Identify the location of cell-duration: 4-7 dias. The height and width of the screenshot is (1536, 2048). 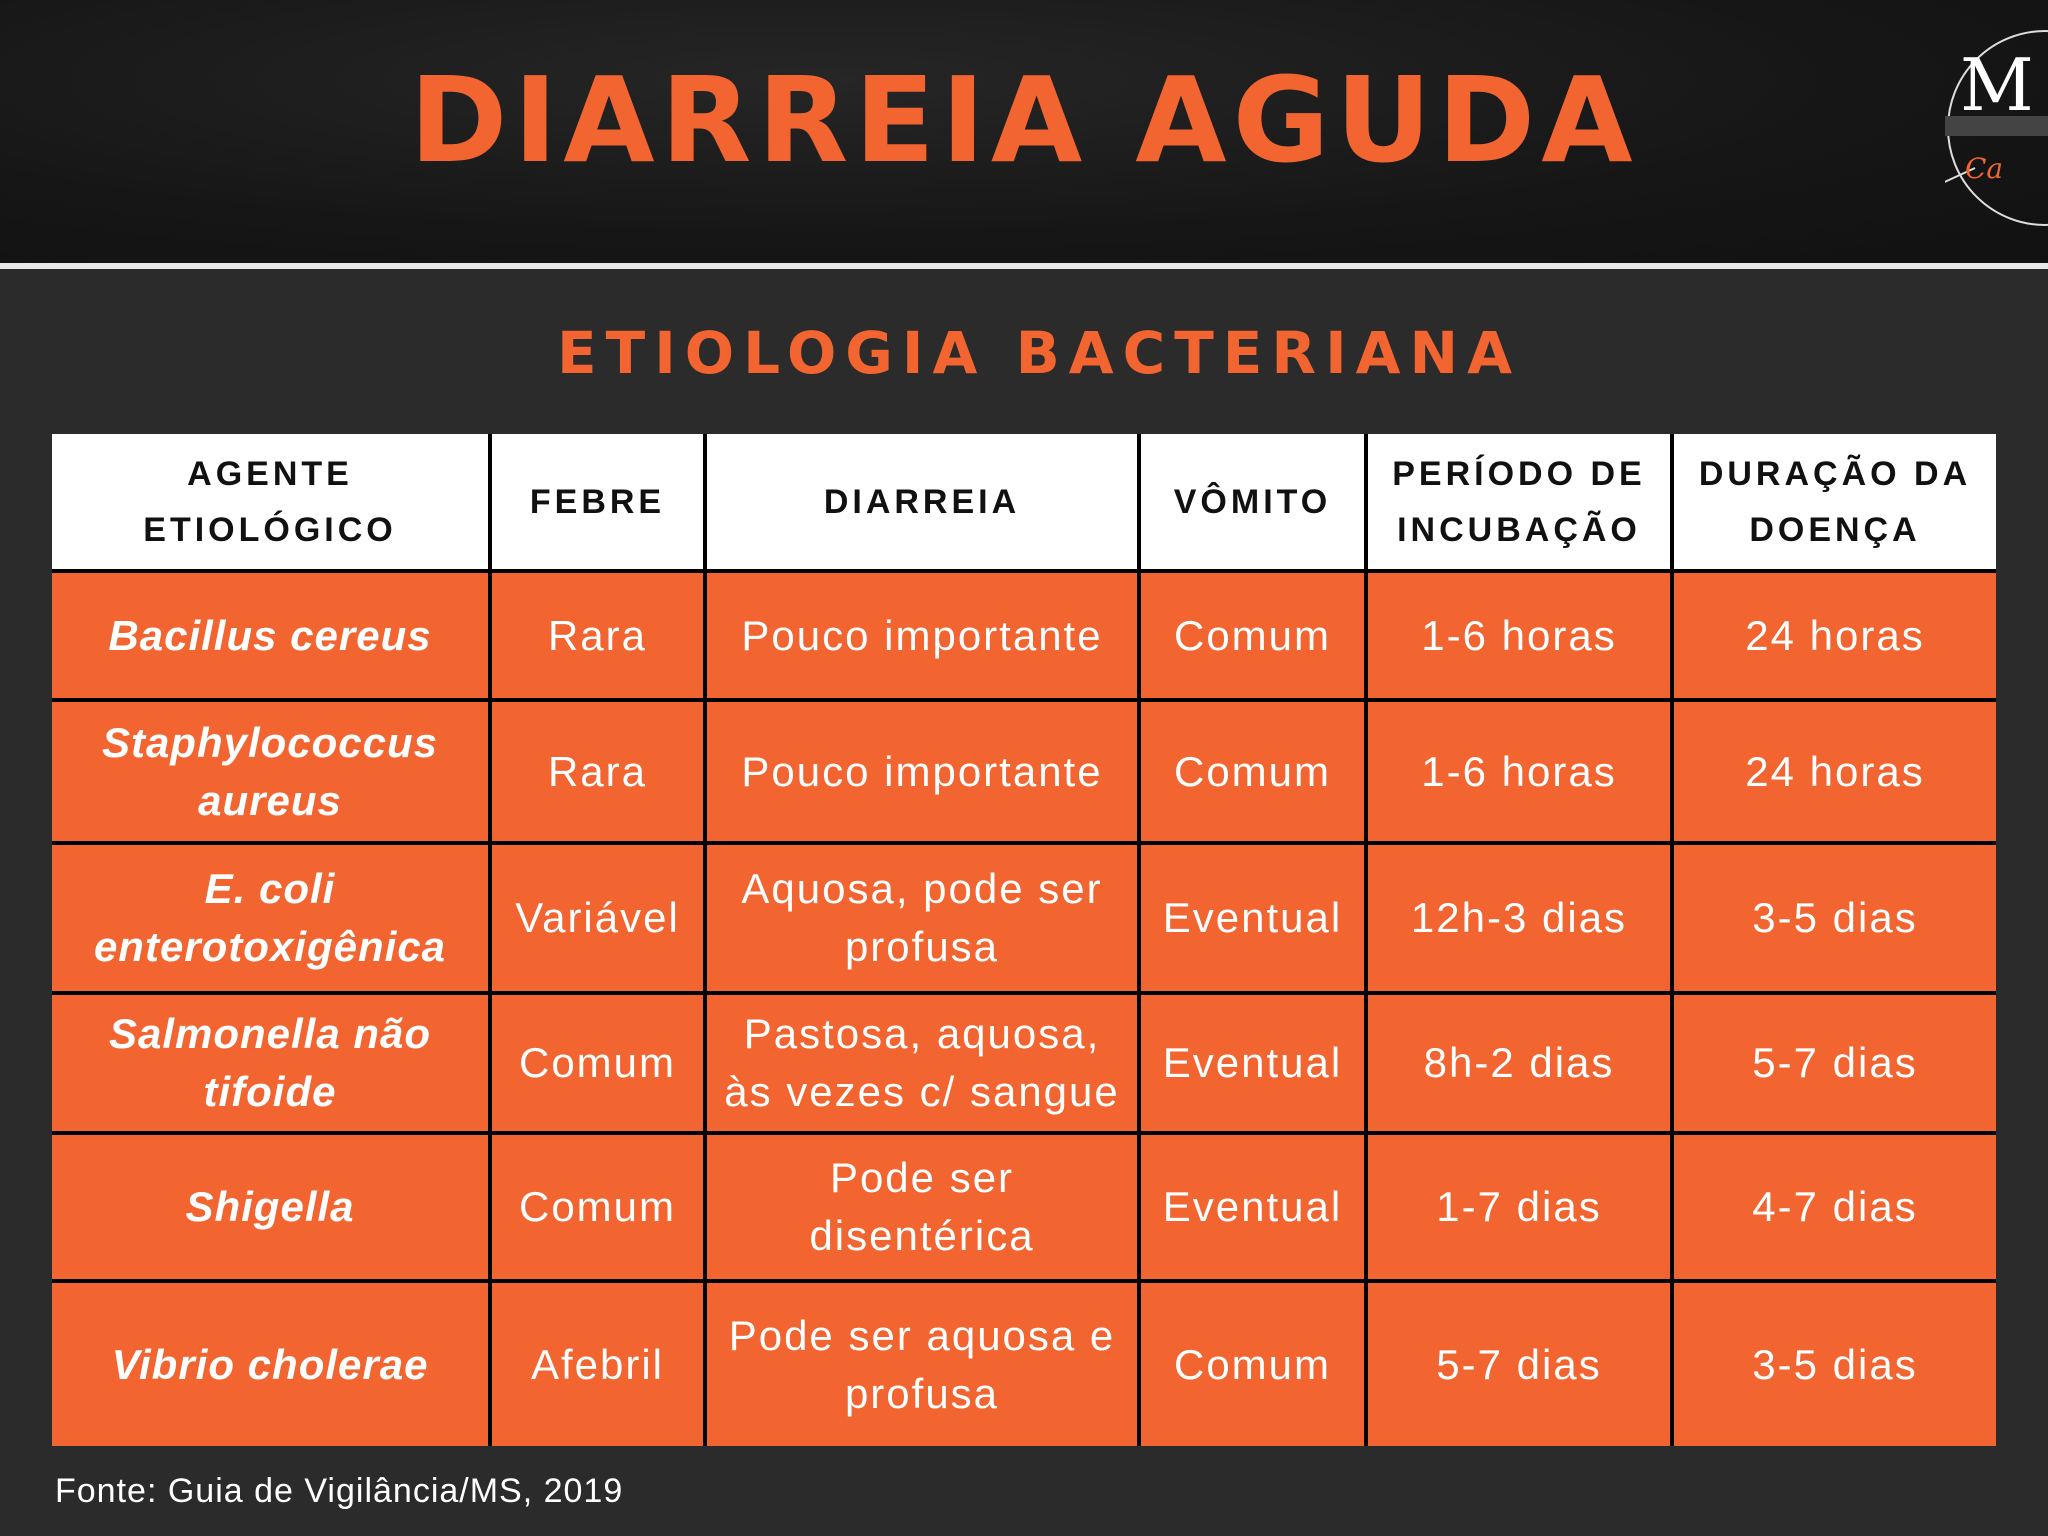
(1833, 1206).